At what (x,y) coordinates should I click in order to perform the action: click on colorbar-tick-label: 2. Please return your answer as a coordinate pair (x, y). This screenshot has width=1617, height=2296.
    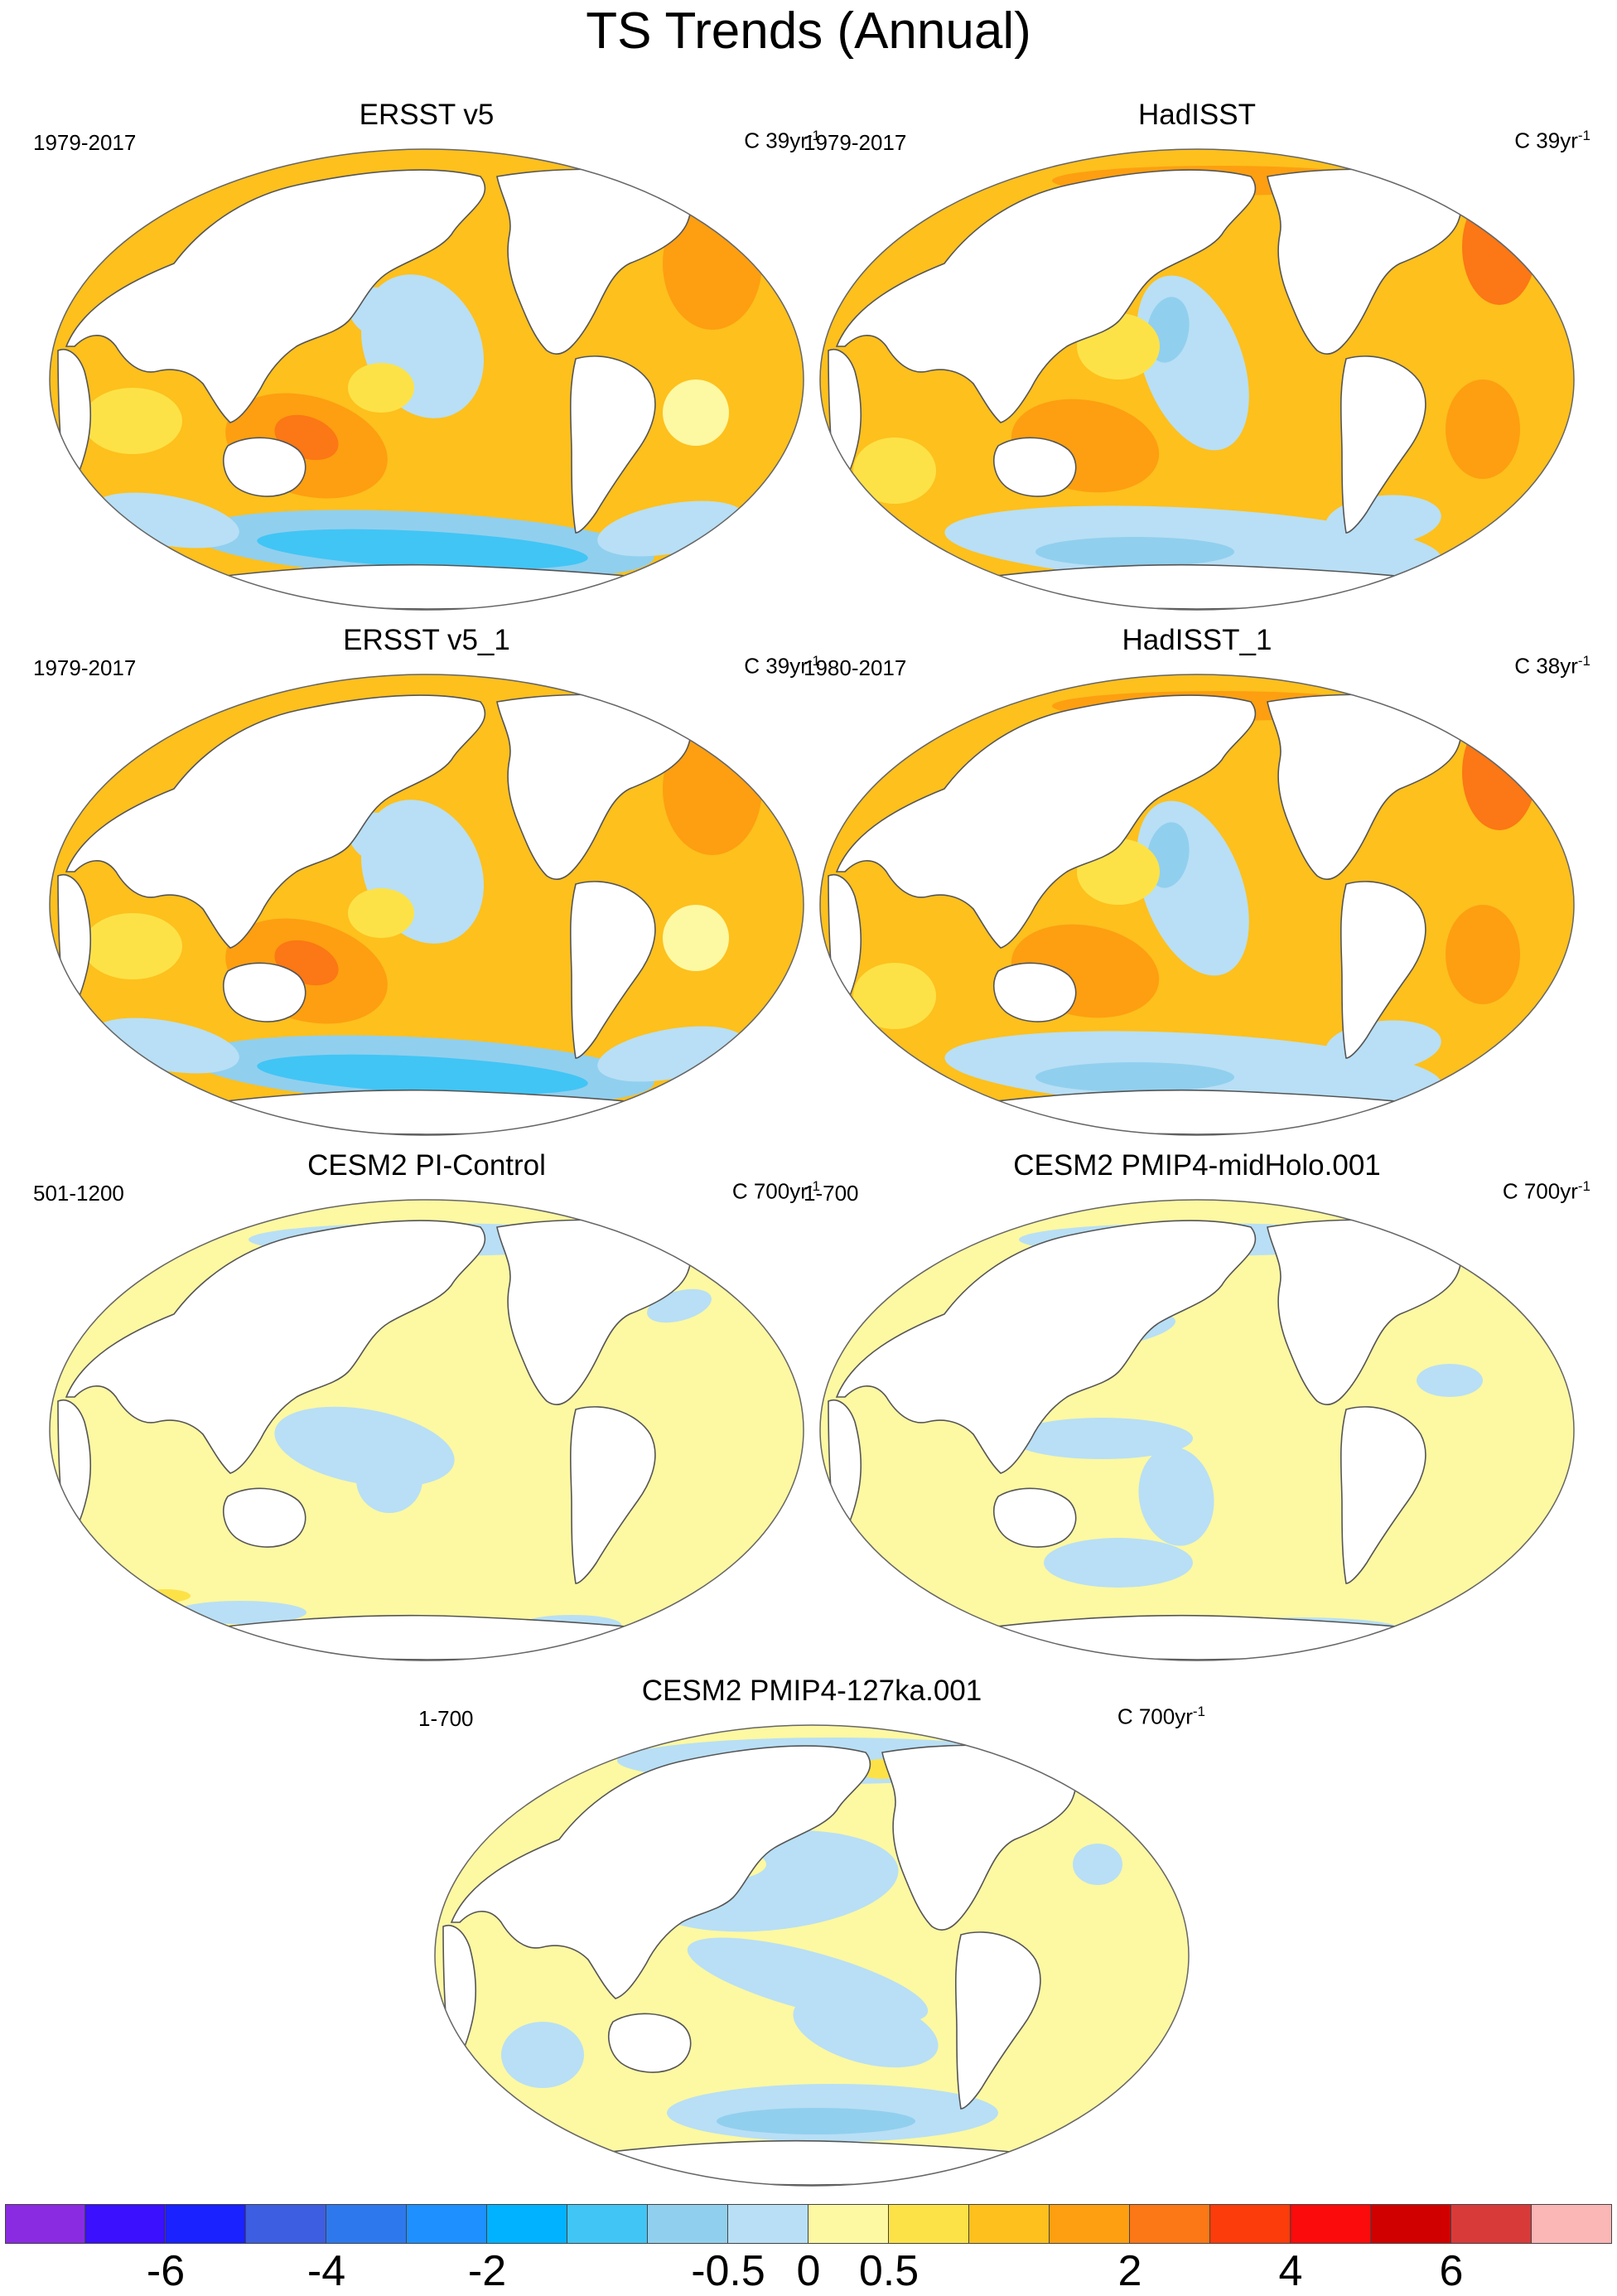
    Looking at the image, I should click on (1129, 2271).